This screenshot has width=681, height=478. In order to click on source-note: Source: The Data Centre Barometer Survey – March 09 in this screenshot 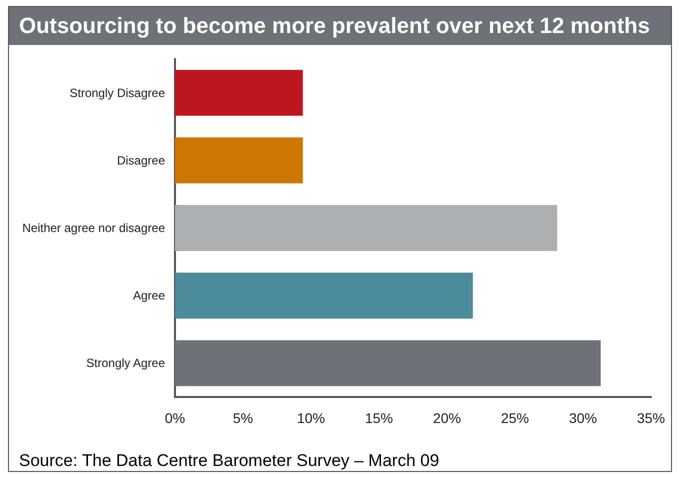, I will do `click(229, 461)`.